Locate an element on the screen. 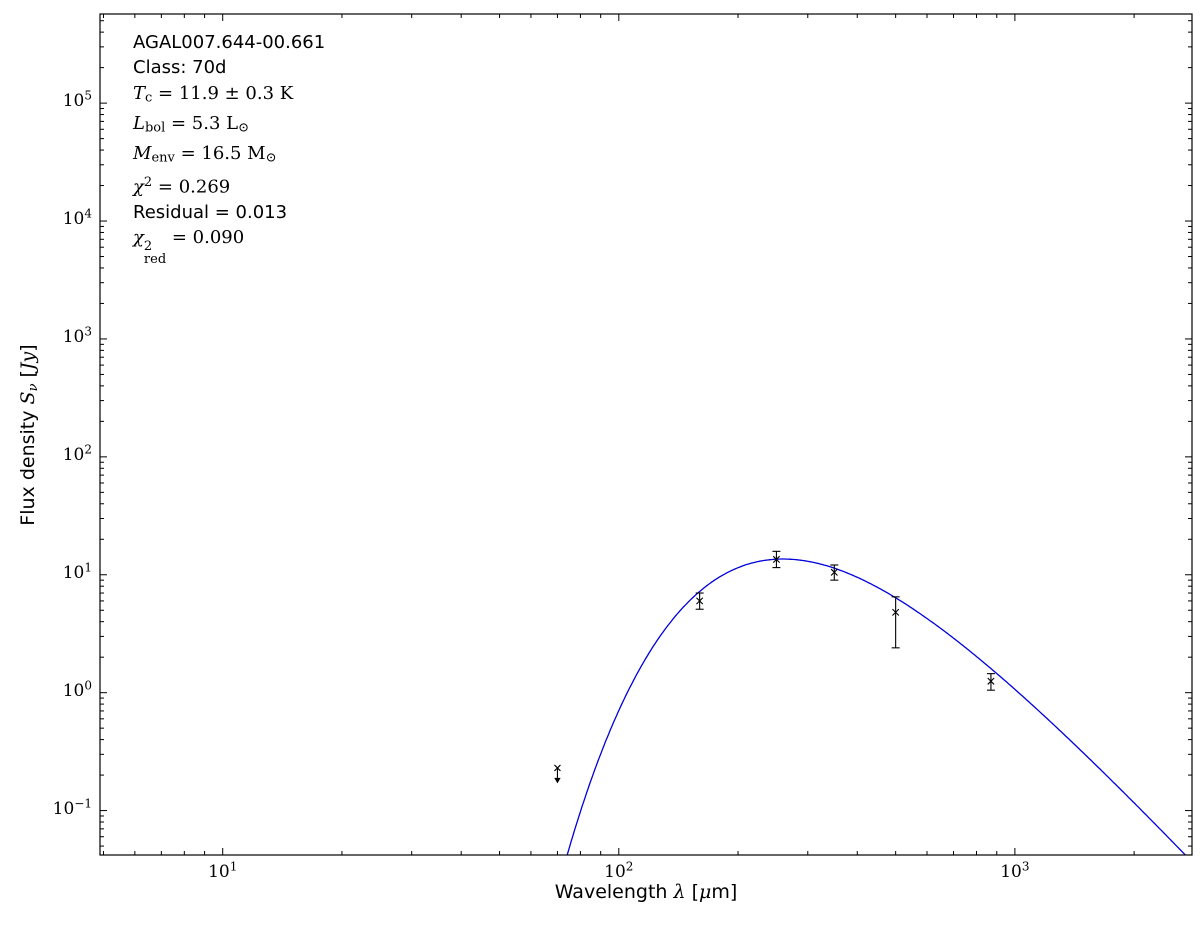  text-segment: env is located at coordinates (163, 158).